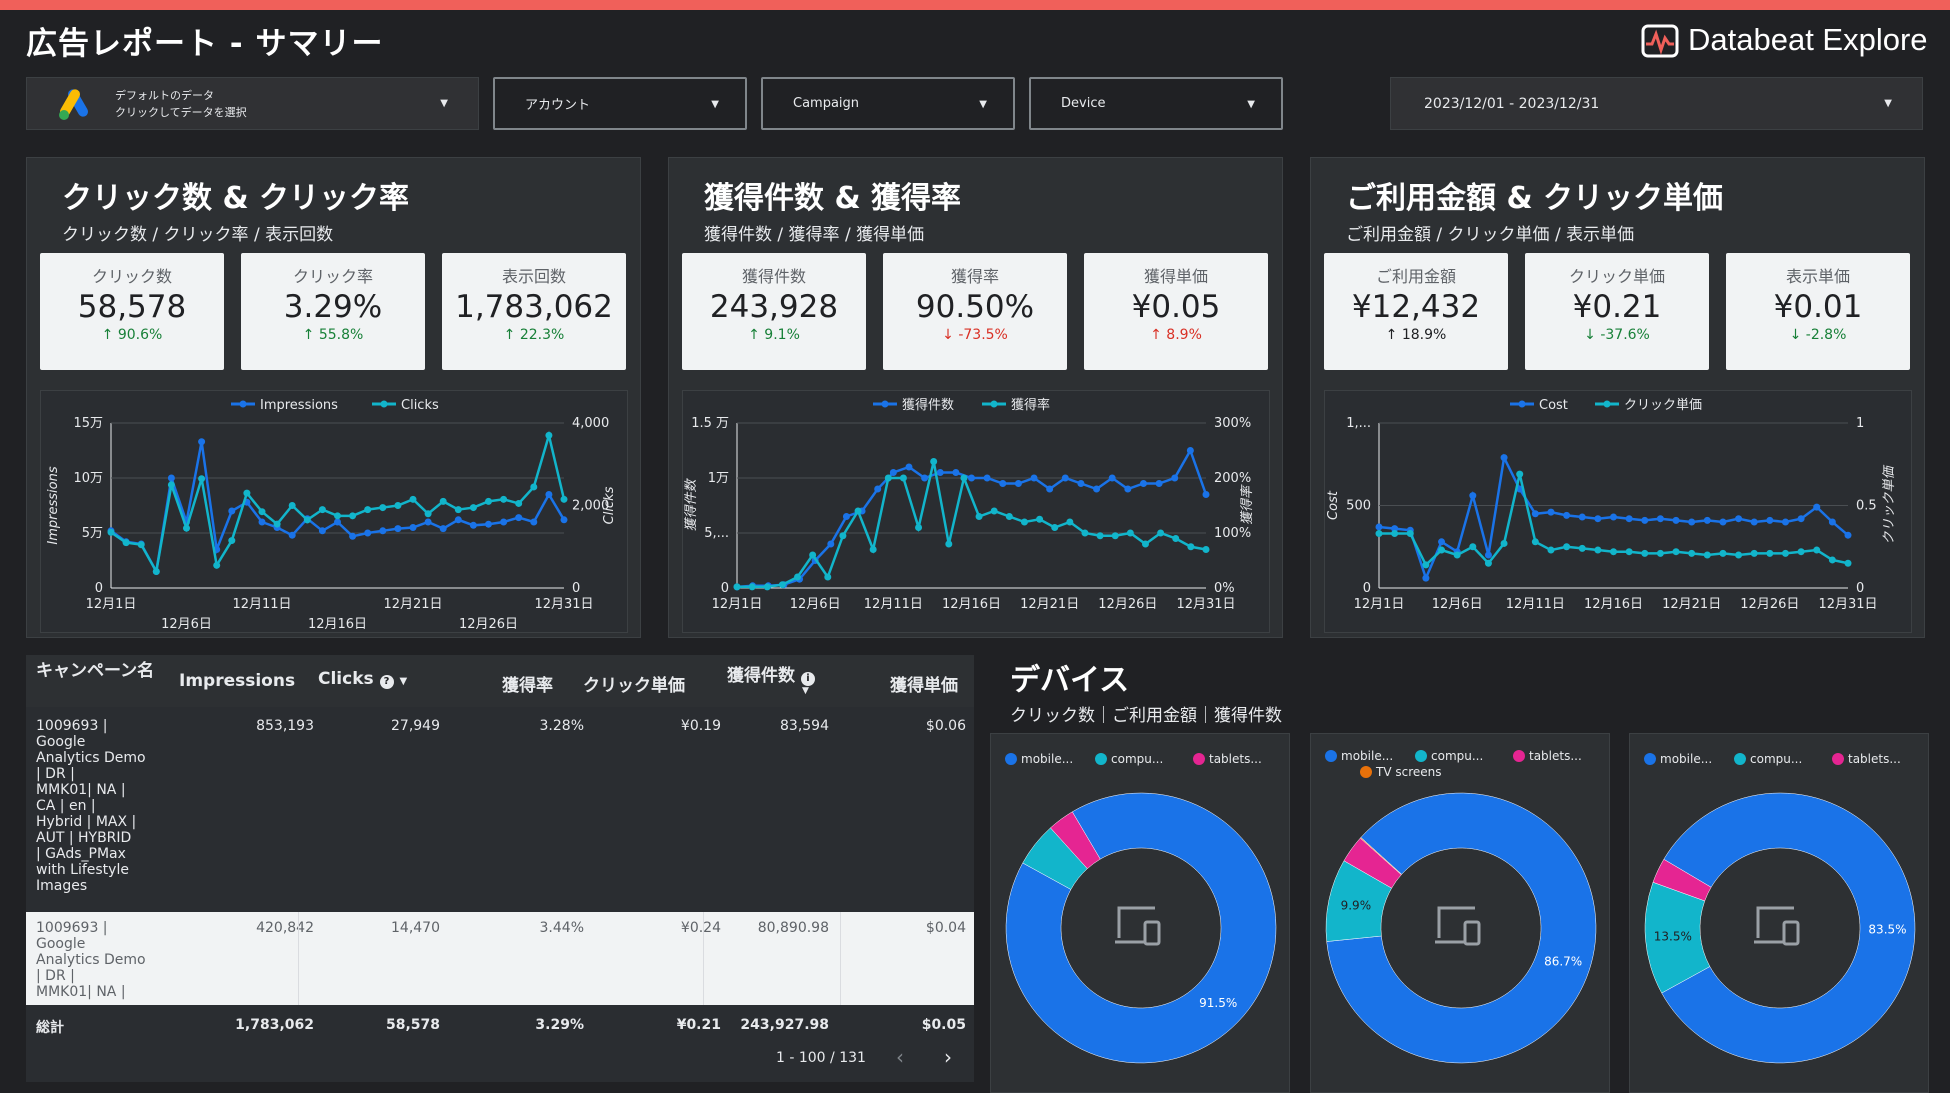  What do you see at coordinates (774, 311) in the screenshot?
I see `kpi-card: 獲得件数 243,928 ↑ 9.1%` at bounding box center [774, 311].